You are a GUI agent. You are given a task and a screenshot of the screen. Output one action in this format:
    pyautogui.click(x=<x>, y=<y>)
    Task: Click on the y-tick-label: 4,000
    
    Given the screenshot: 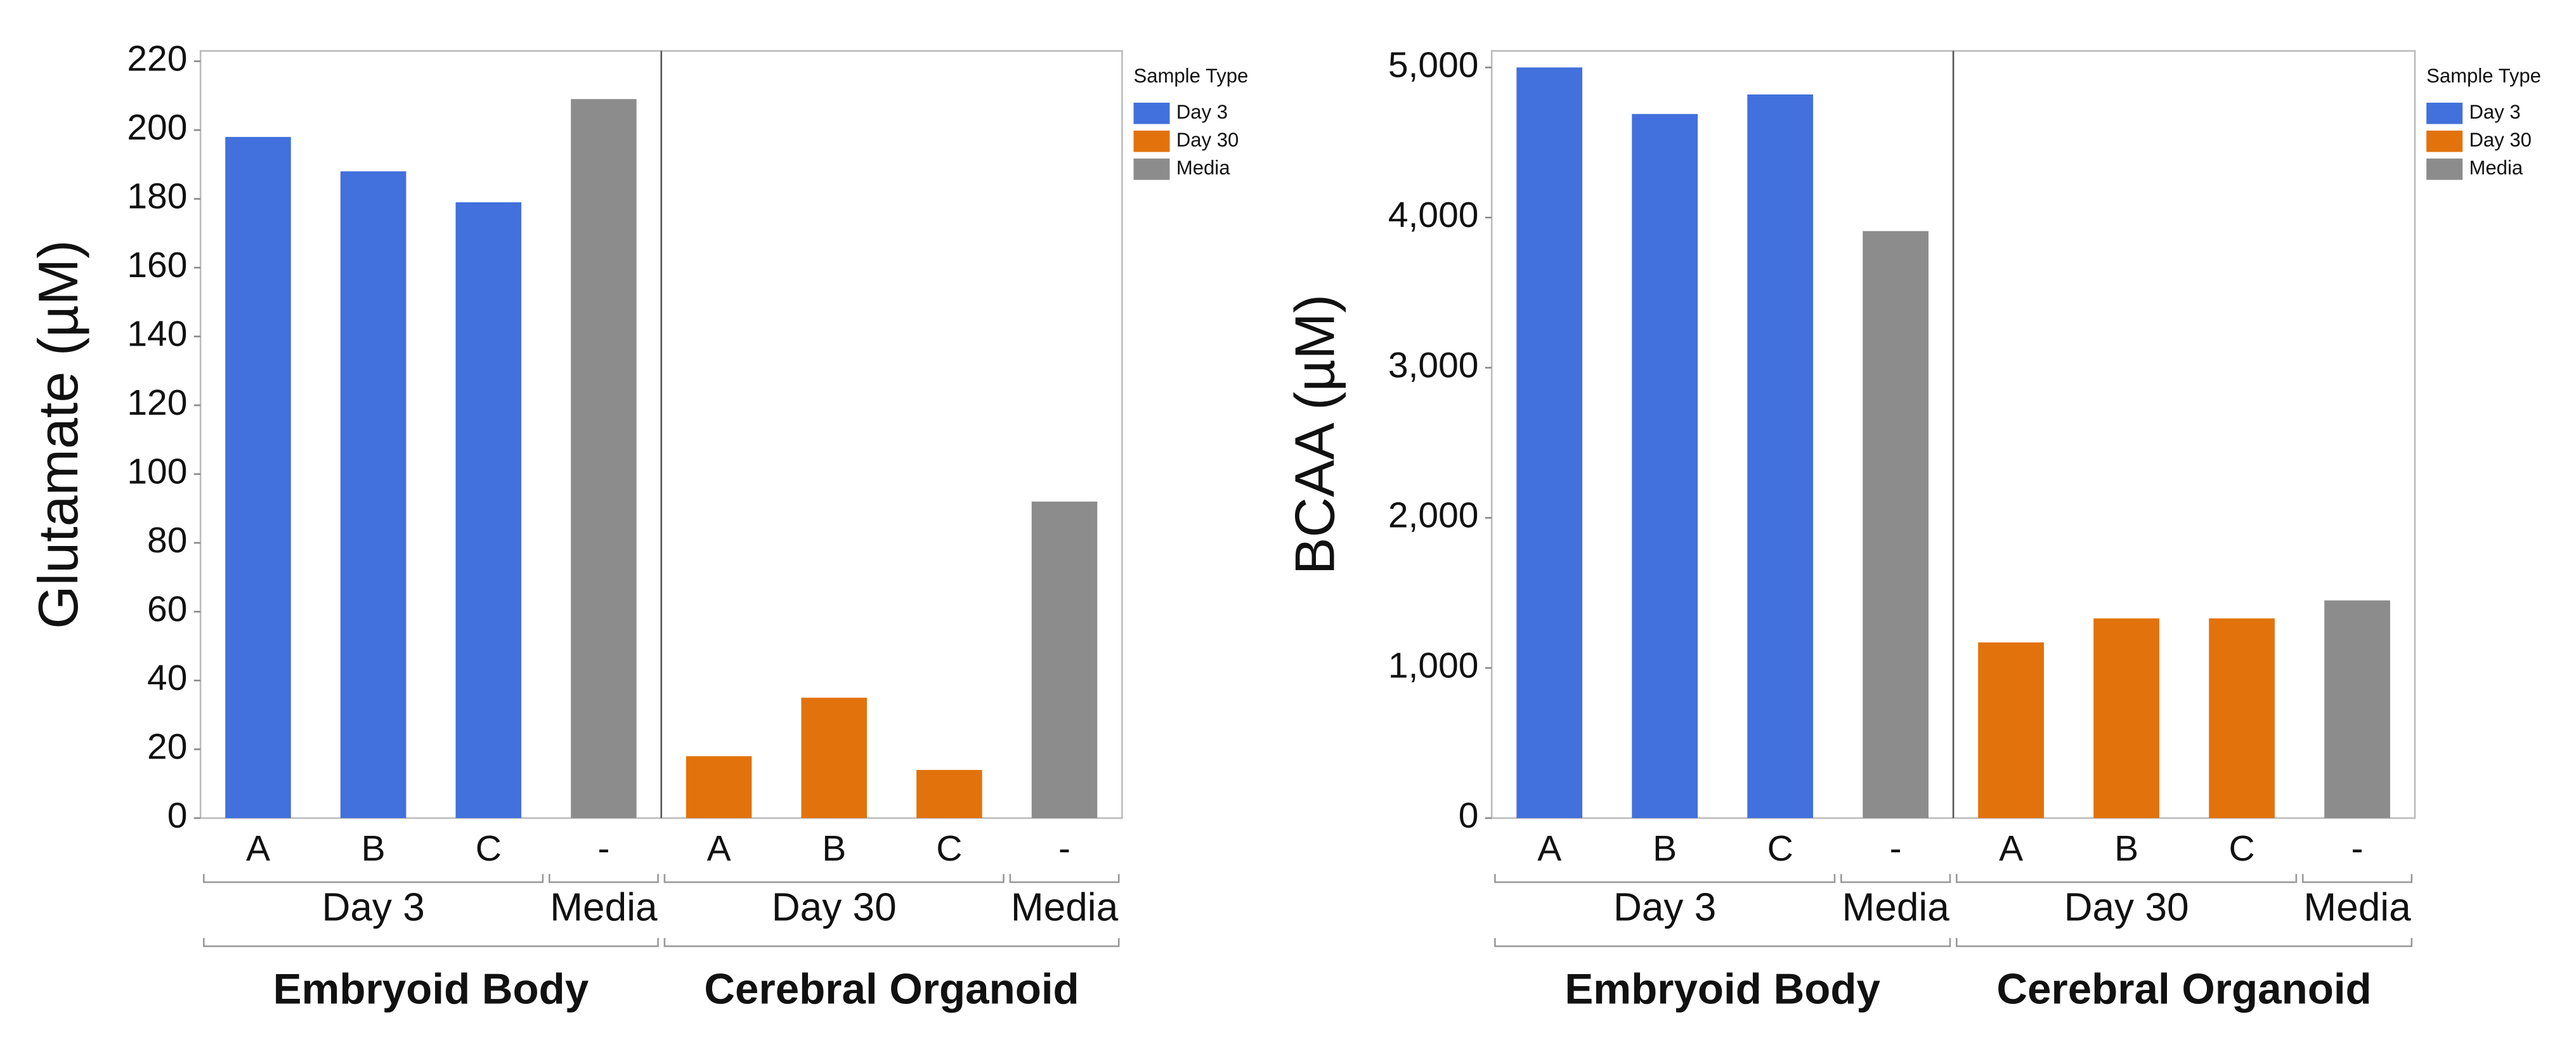 What is the action you would take?
    pyautogui.click(x=1433, y=215)
    